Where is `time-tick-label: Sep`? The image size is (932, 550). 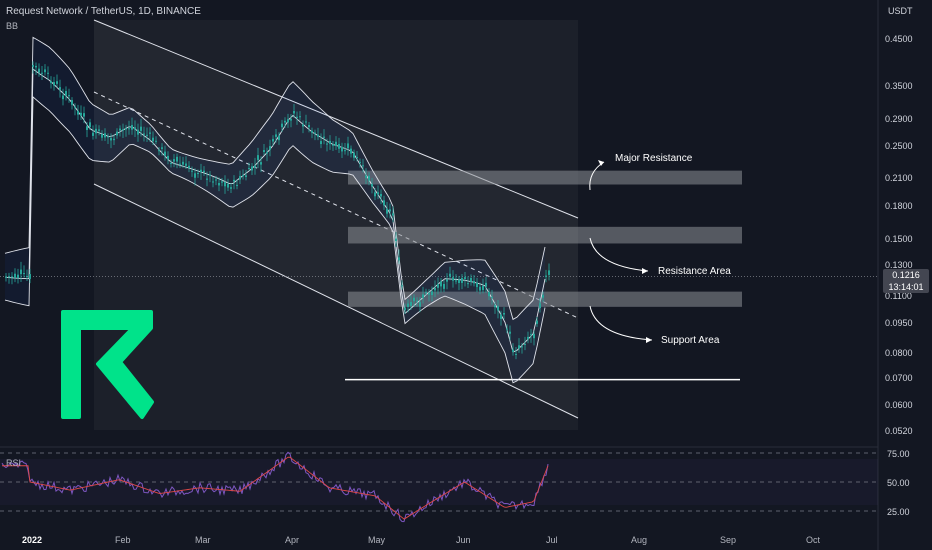 time-tick-label: Sep is located at coordinates (728, 540).